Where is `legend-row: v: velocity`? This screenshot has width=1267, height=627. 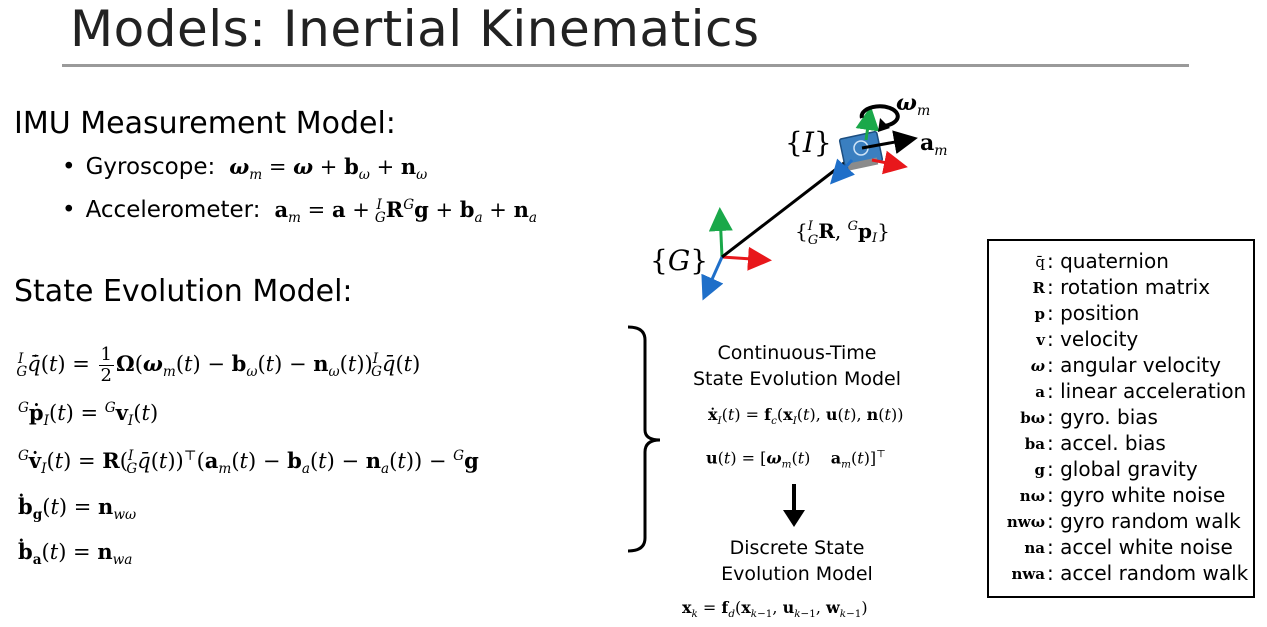 legend-row: v: velocity is located at coordinates (1123, 340).